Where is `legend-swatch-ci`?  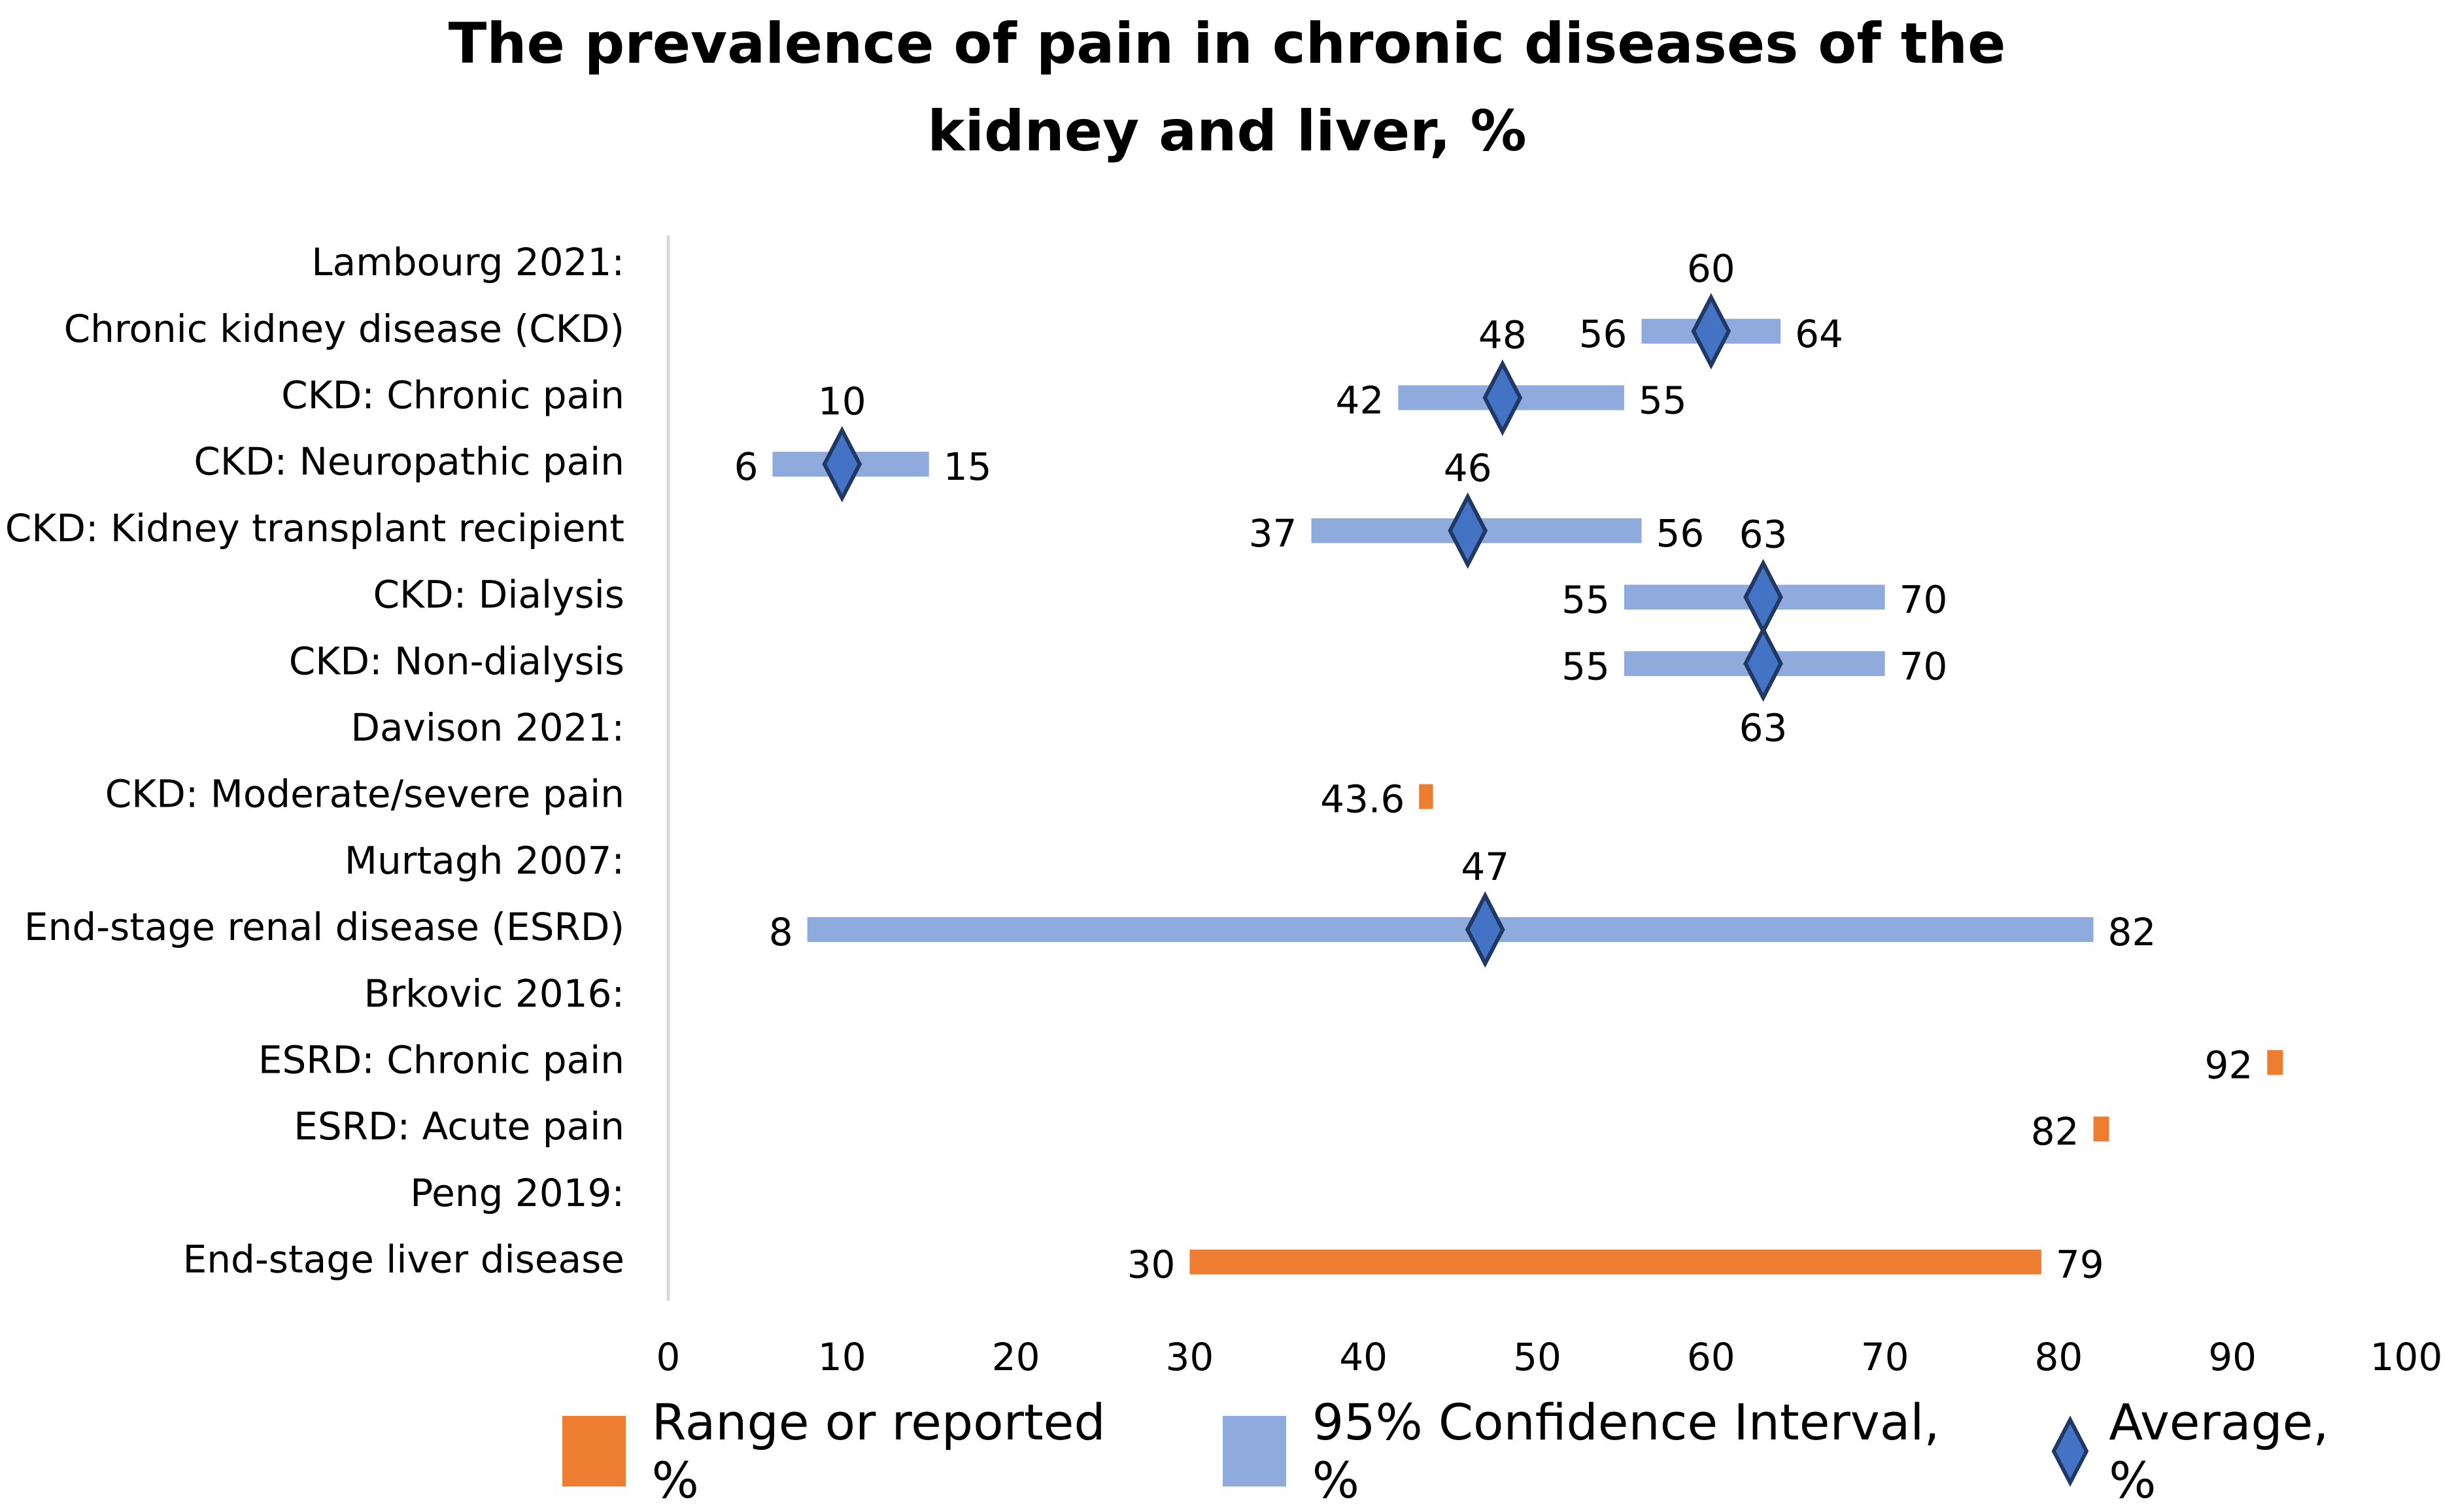
legend-swatch-ci is located at coordinates (1254, 1451).